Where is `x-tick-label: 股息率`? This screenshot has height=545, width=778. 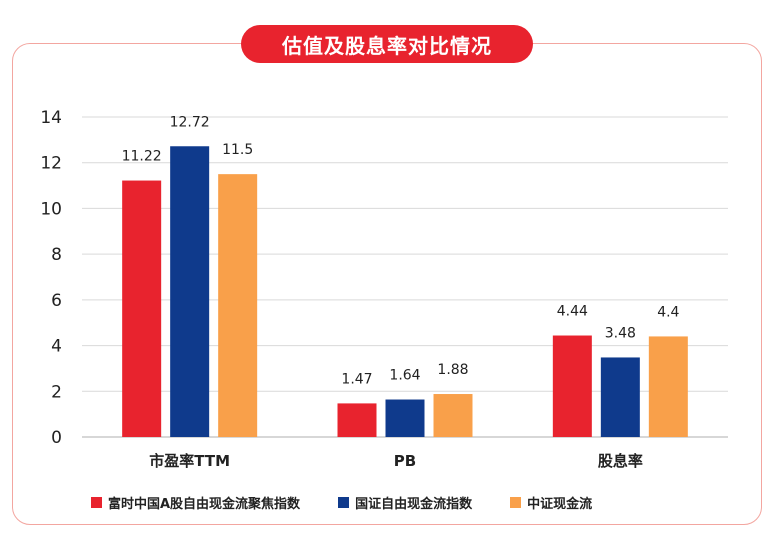
x-tick-label: 股息率 is located at coordinates (620, 461).